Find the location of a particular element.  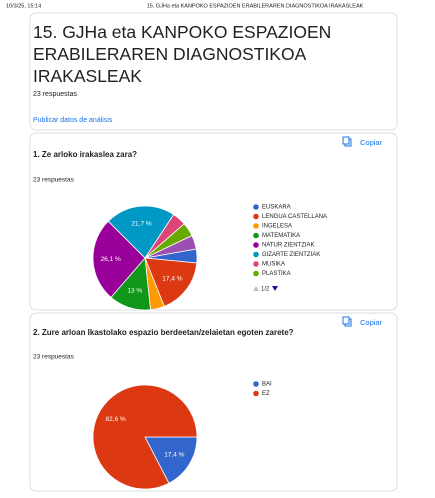

slice-label: 21,7 % is located at coordinates (141, 224).